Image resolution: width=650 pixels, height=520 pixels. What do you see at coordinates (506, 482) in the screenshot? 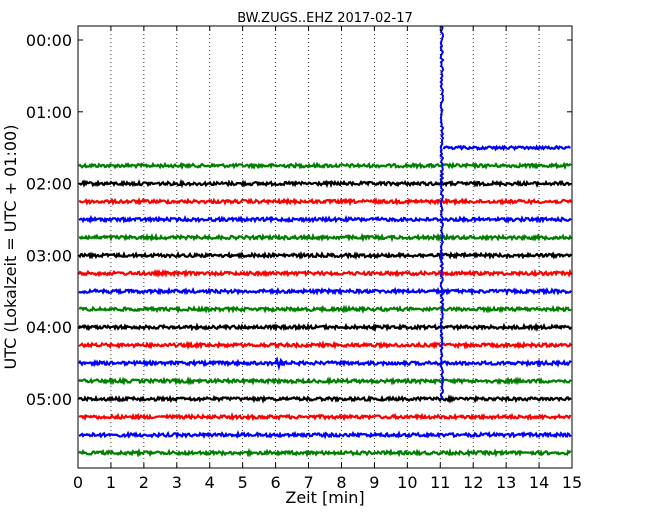
I see `x-tick-label: 13` at bounding box center [506, 482].